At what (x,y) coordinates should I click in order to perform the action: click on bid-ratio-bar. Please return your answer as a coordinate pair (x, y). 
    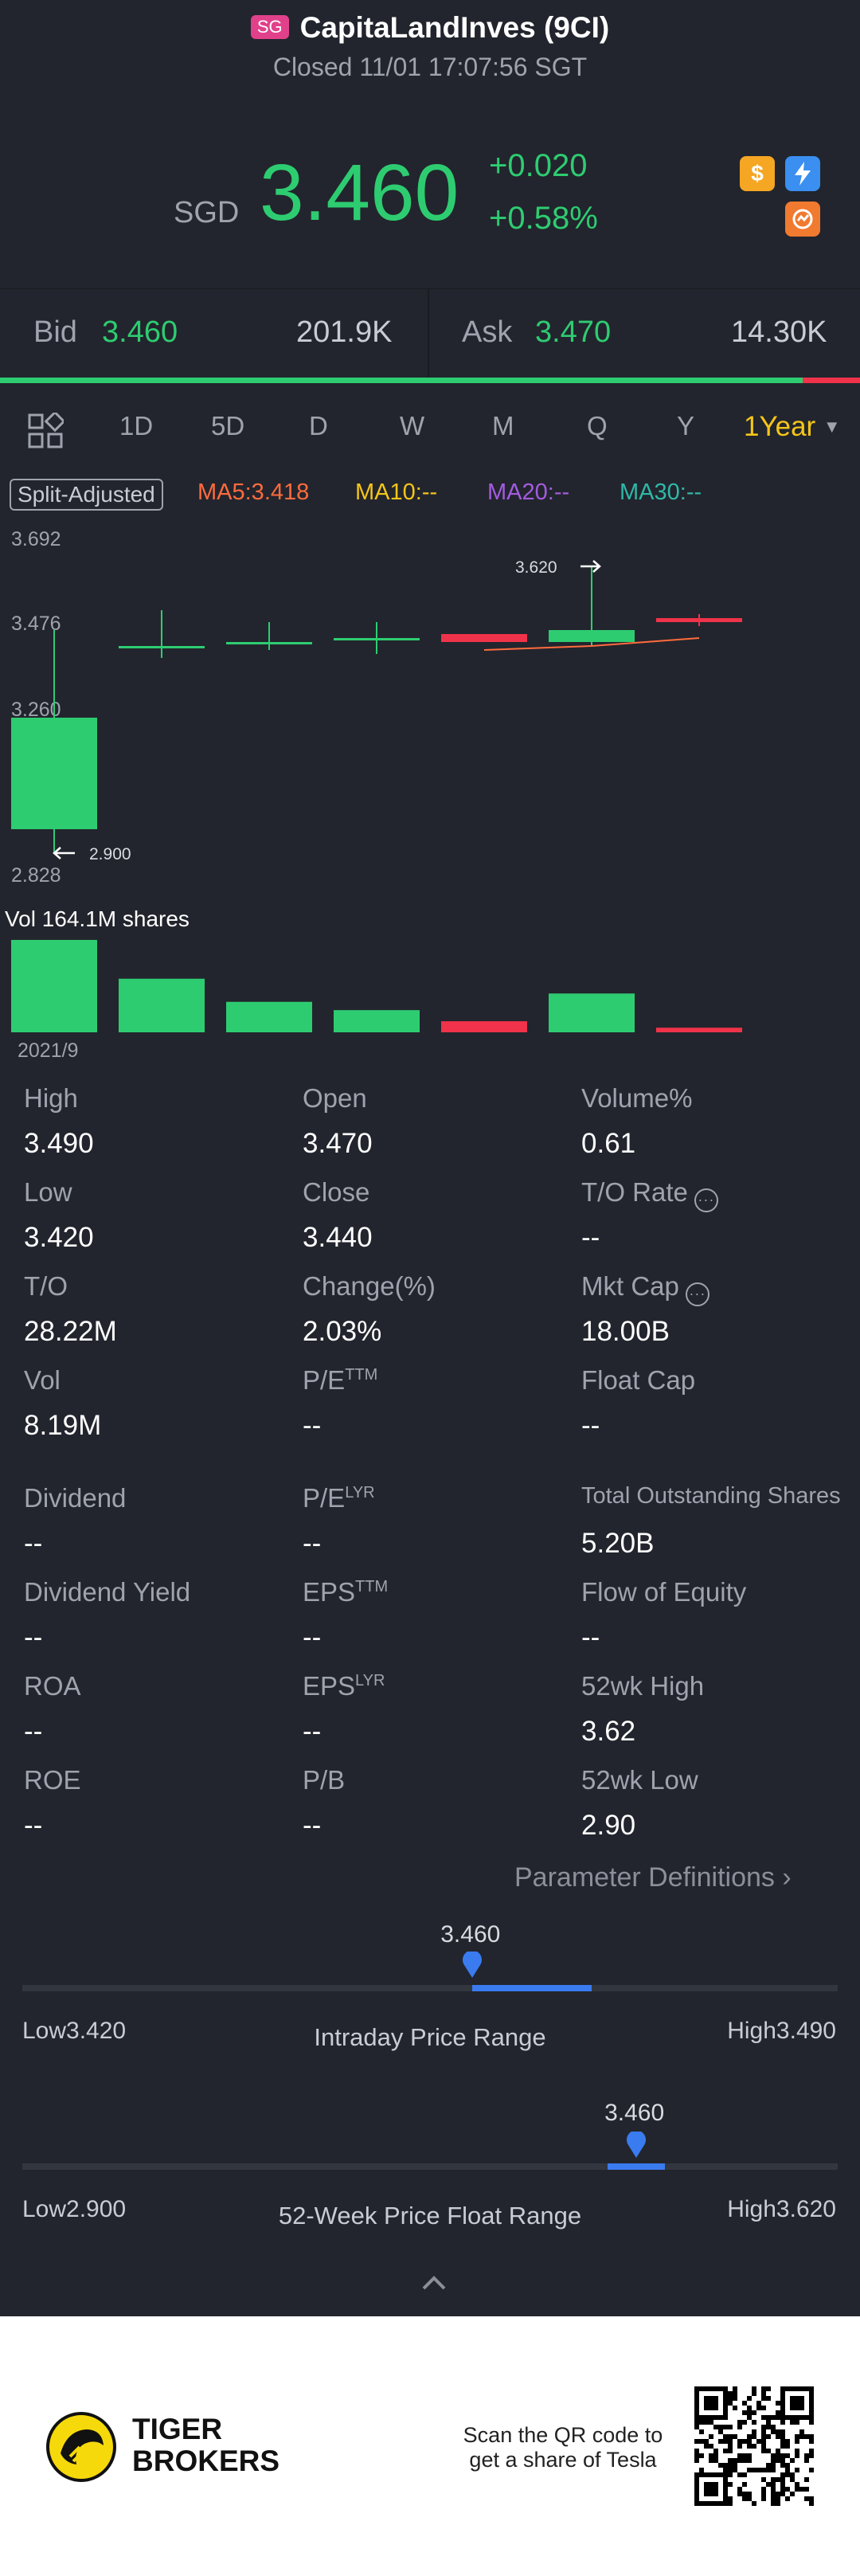
    Looking at the image, I should click on (401, 380).